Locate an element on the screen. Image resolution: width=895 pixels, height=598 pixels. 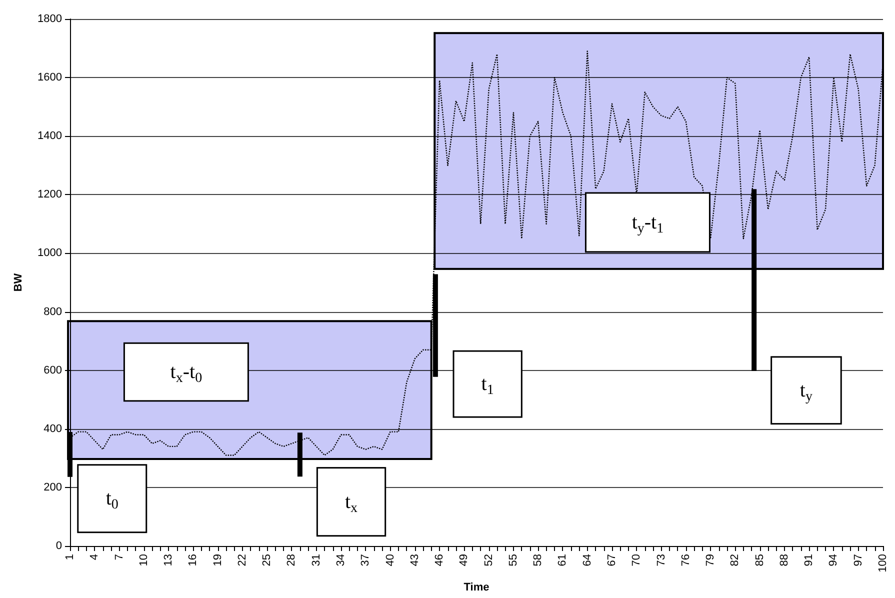
annotation: t$_{x}$ is located at coordinates (351, 503).